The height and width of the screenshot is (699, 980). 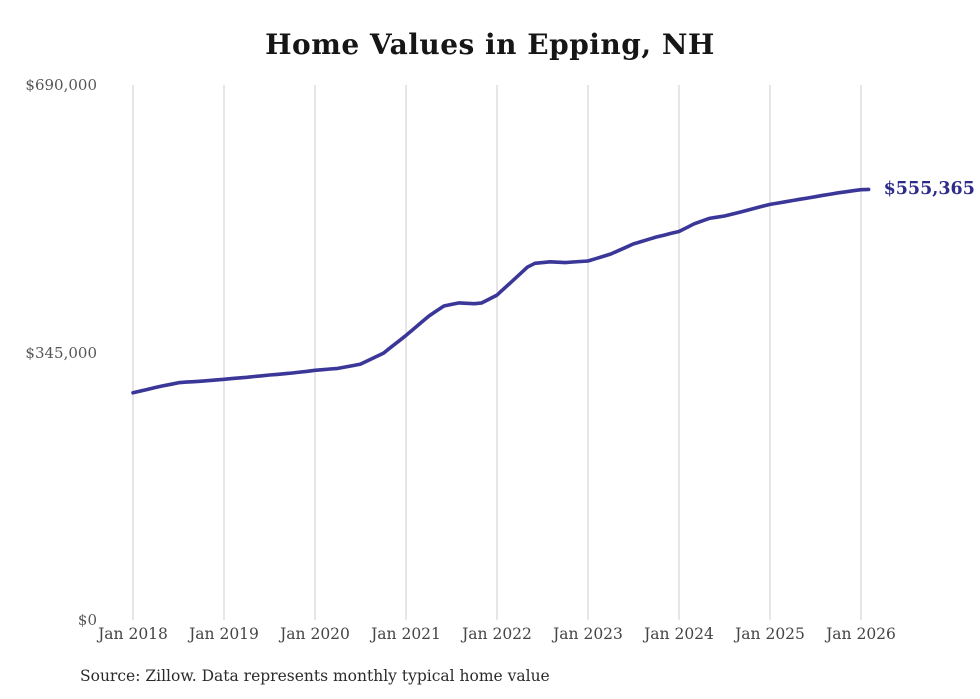 I want to click on x-tick-label: Jan 2019, so click(x=224, y=634).